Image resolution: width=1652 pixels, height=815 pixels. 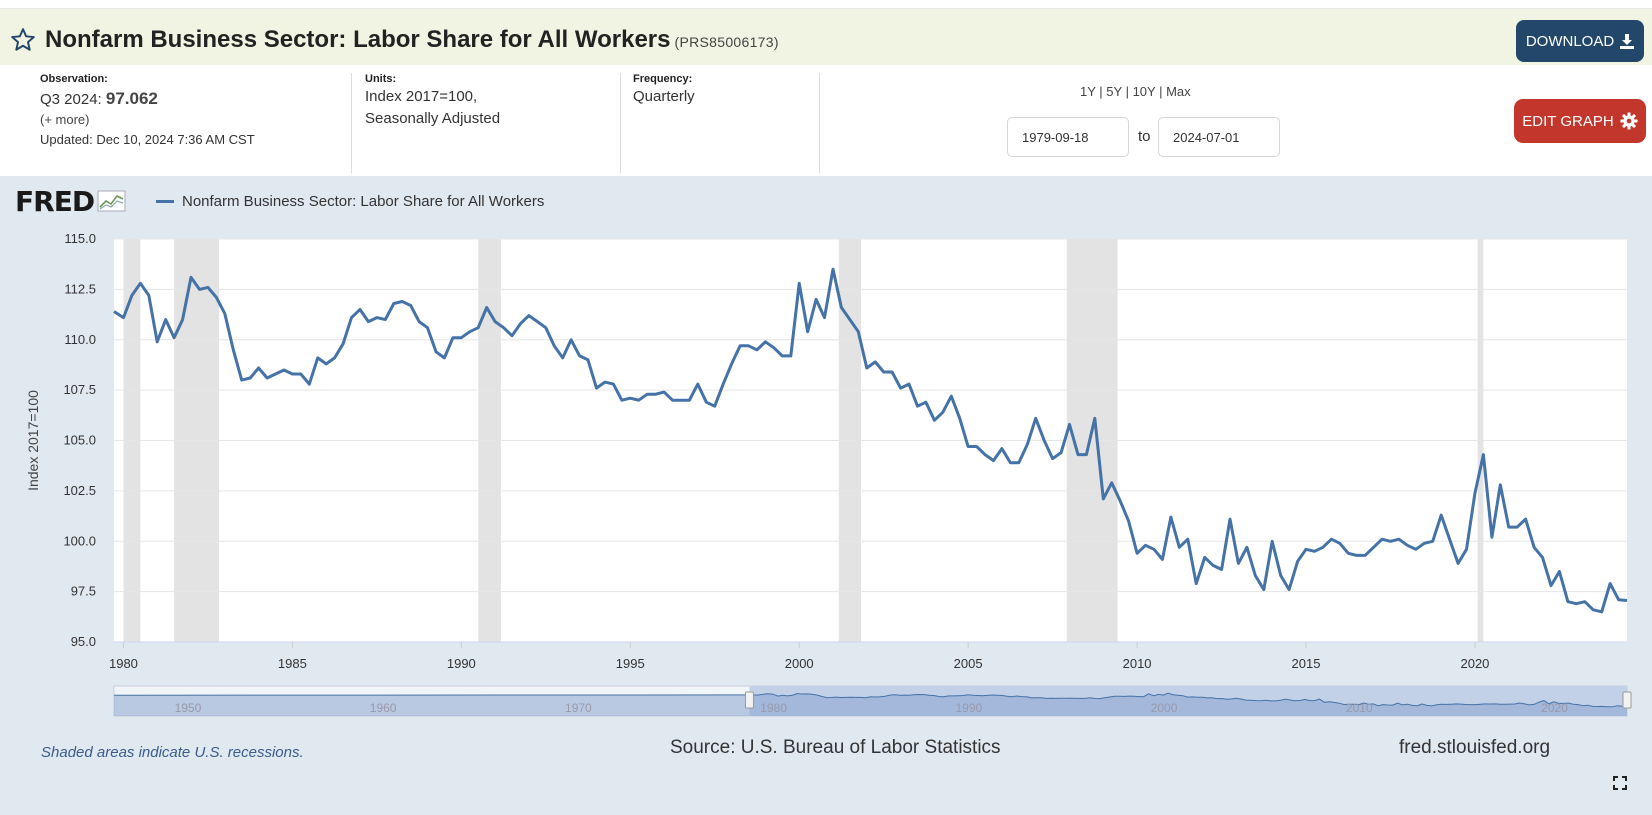 I want to click on frequency-value: Quarterly, so click(x=664, y=96).